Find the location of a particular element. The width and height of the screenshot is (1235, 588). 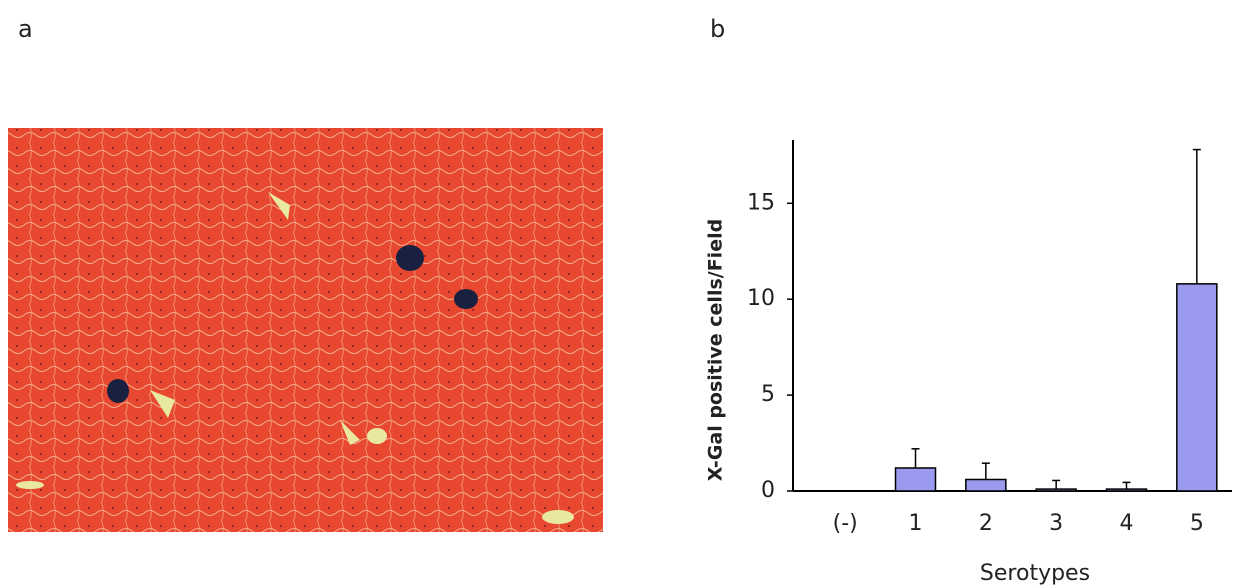

x-axis-title: Serotypes is located at coordinates (1035, 573).